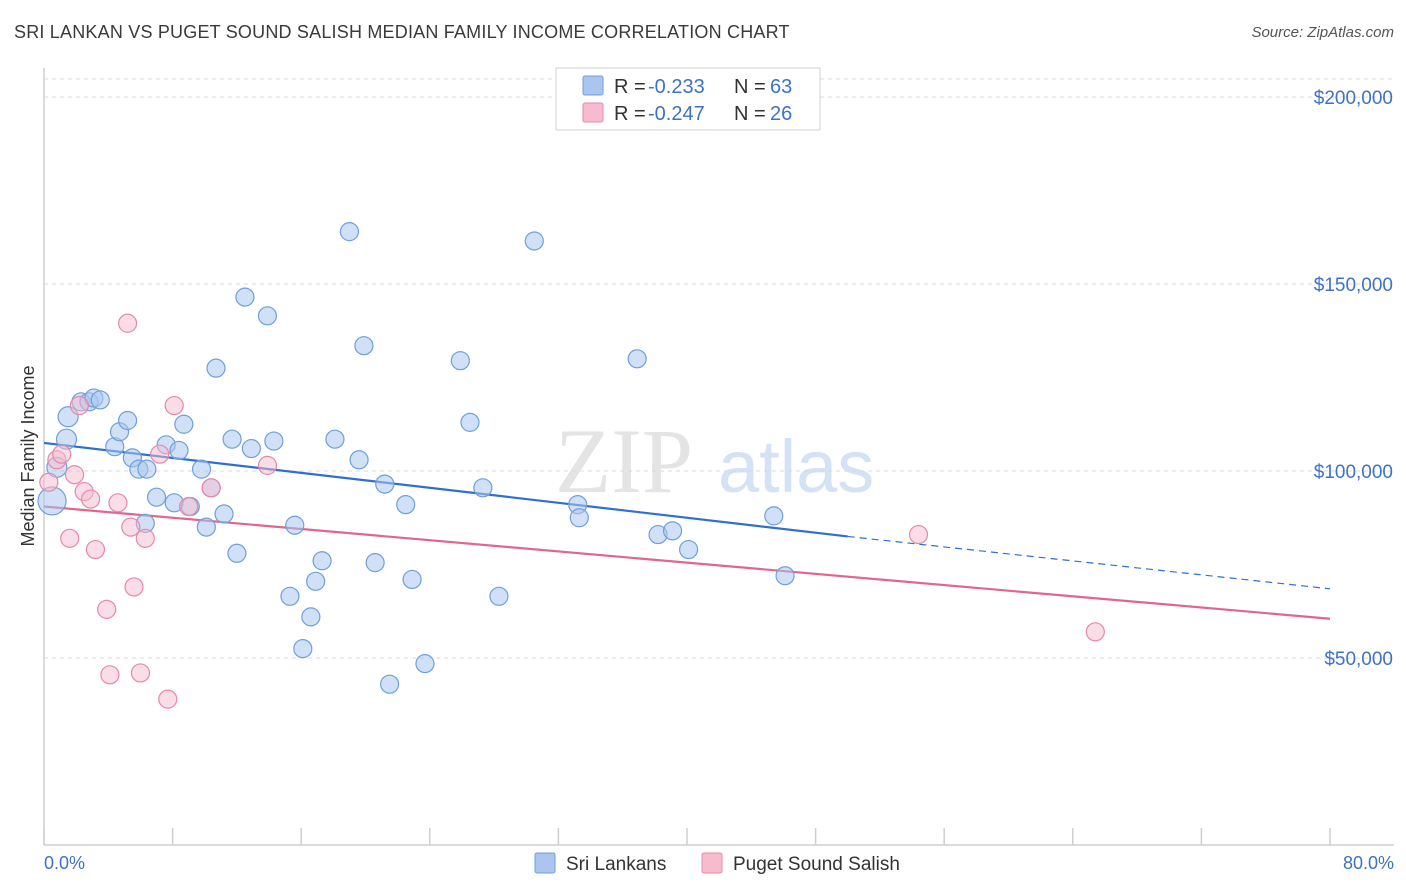 The height and width of the screenshot is (892, 1406). What do you see at coordinates (712, 863) in the screenshot?
I see `bottom-legend-swatch-puget-sound-salish` at bounding box center [712, 863].